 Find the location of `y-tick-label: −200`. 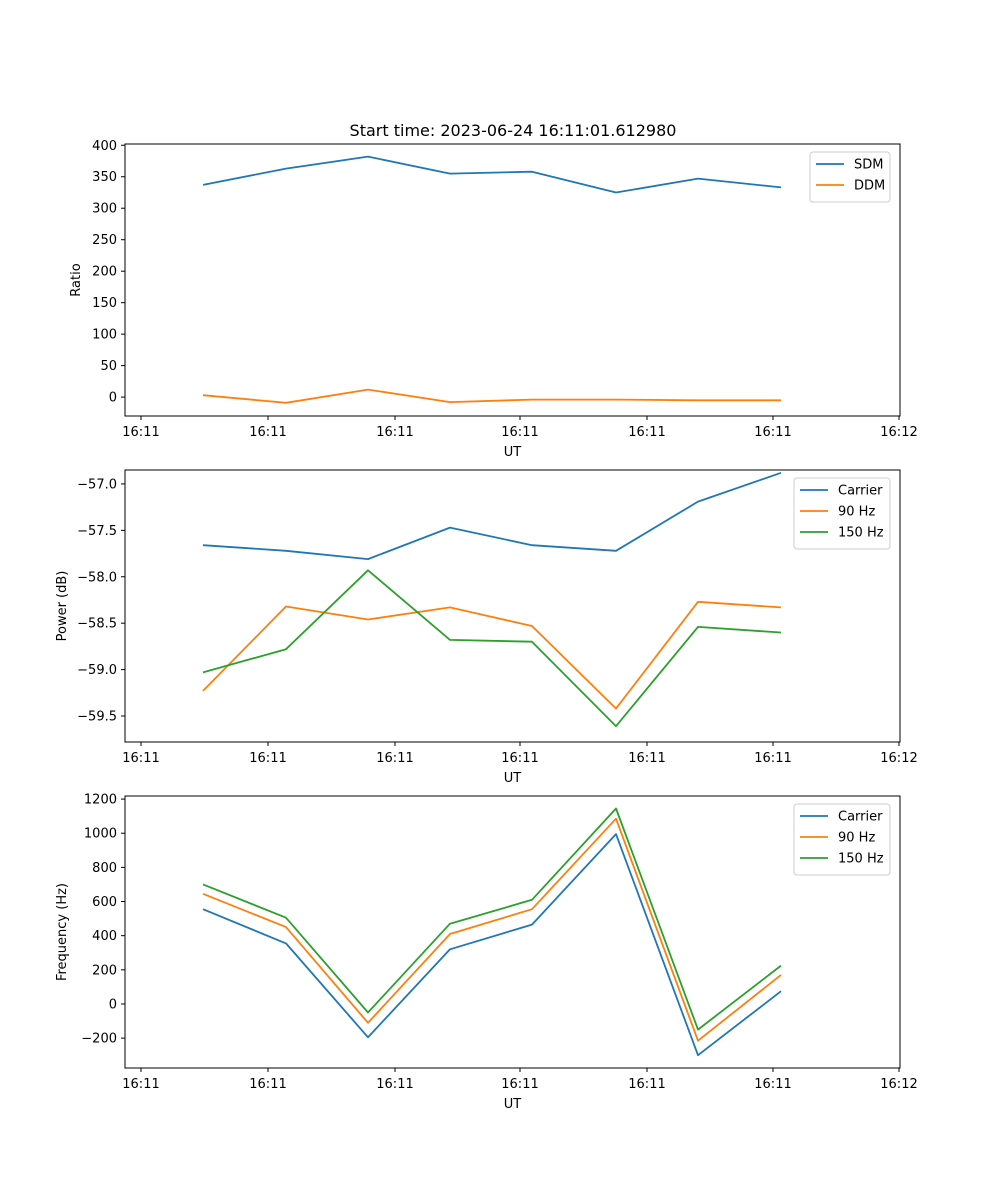

y-tick-label: −200 is located at coordinates (99, 1039).